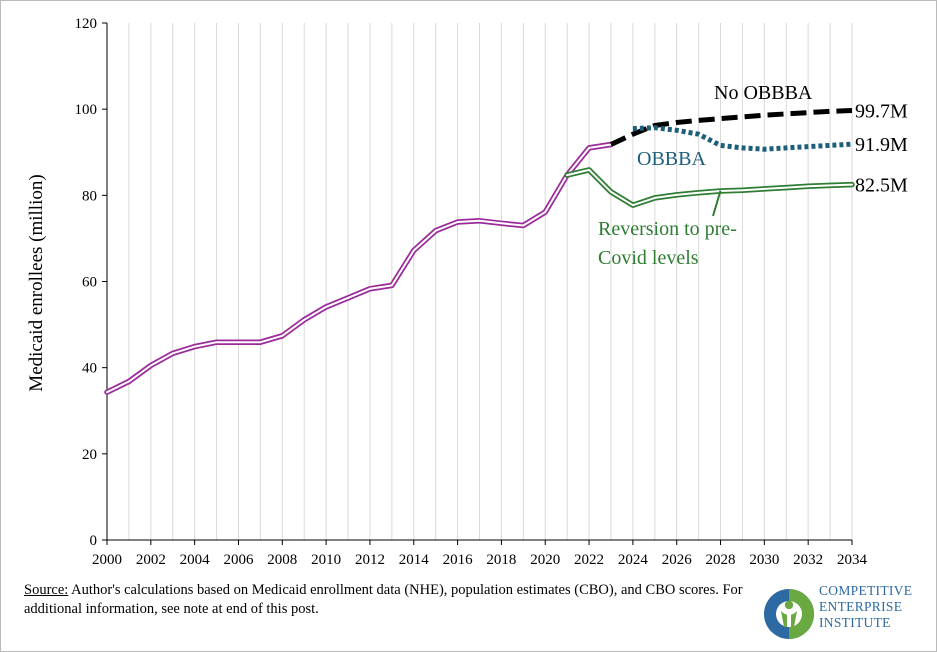  I want to click on cei-logo: COMPETITIVE ENTERPRISE INSTITUTE, so click(846, 614).